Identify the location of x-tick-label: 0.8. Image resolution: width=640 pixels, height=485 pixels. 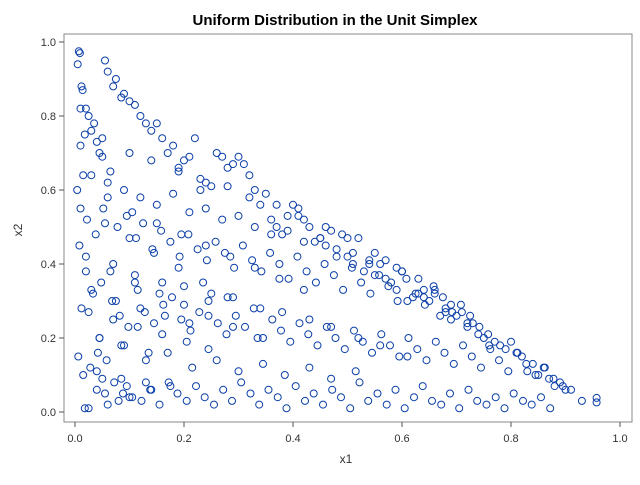
(510, 439).